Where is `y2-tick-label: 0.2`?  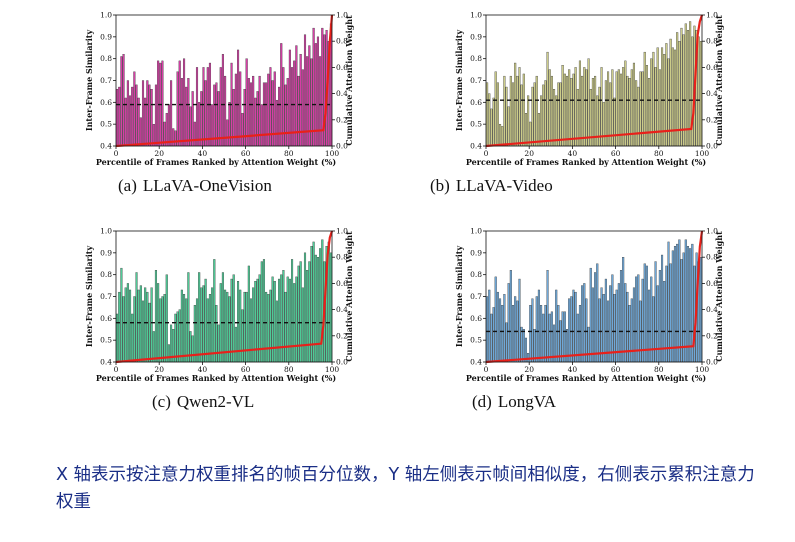
y2-tick-label: 0.2 is located at coordinates (342, 335).